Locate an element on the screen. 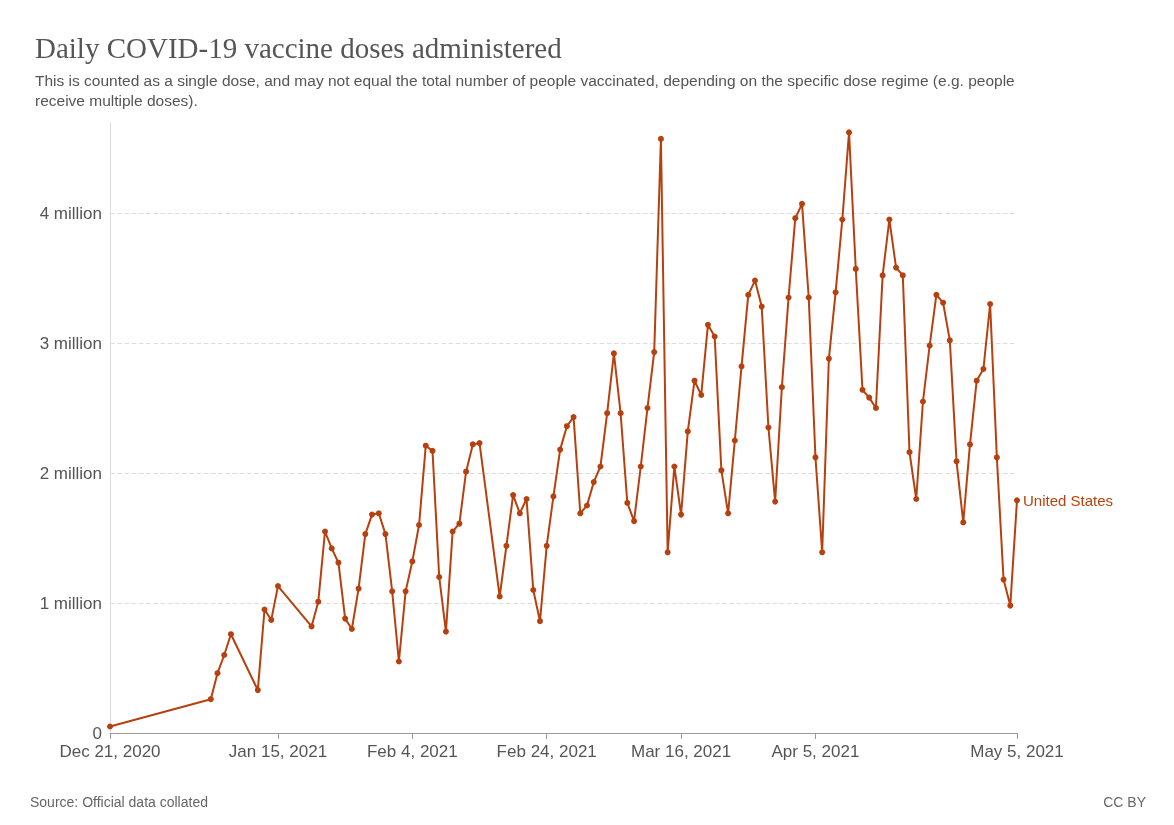 The image size is (1174, 825). x-tick-label: Feb 4, 2021 is located at coordinates (412, 751).